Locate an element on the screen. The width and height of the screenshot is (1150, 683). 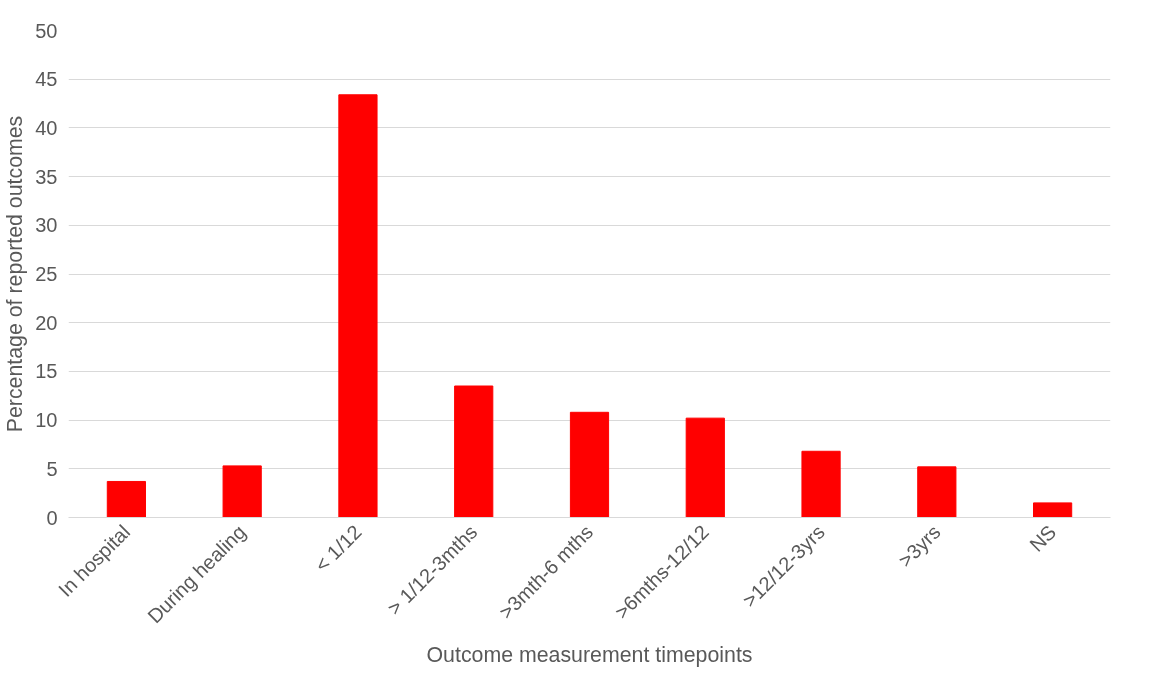
y-tick-label: 35 is located at coordinates (46, 176).